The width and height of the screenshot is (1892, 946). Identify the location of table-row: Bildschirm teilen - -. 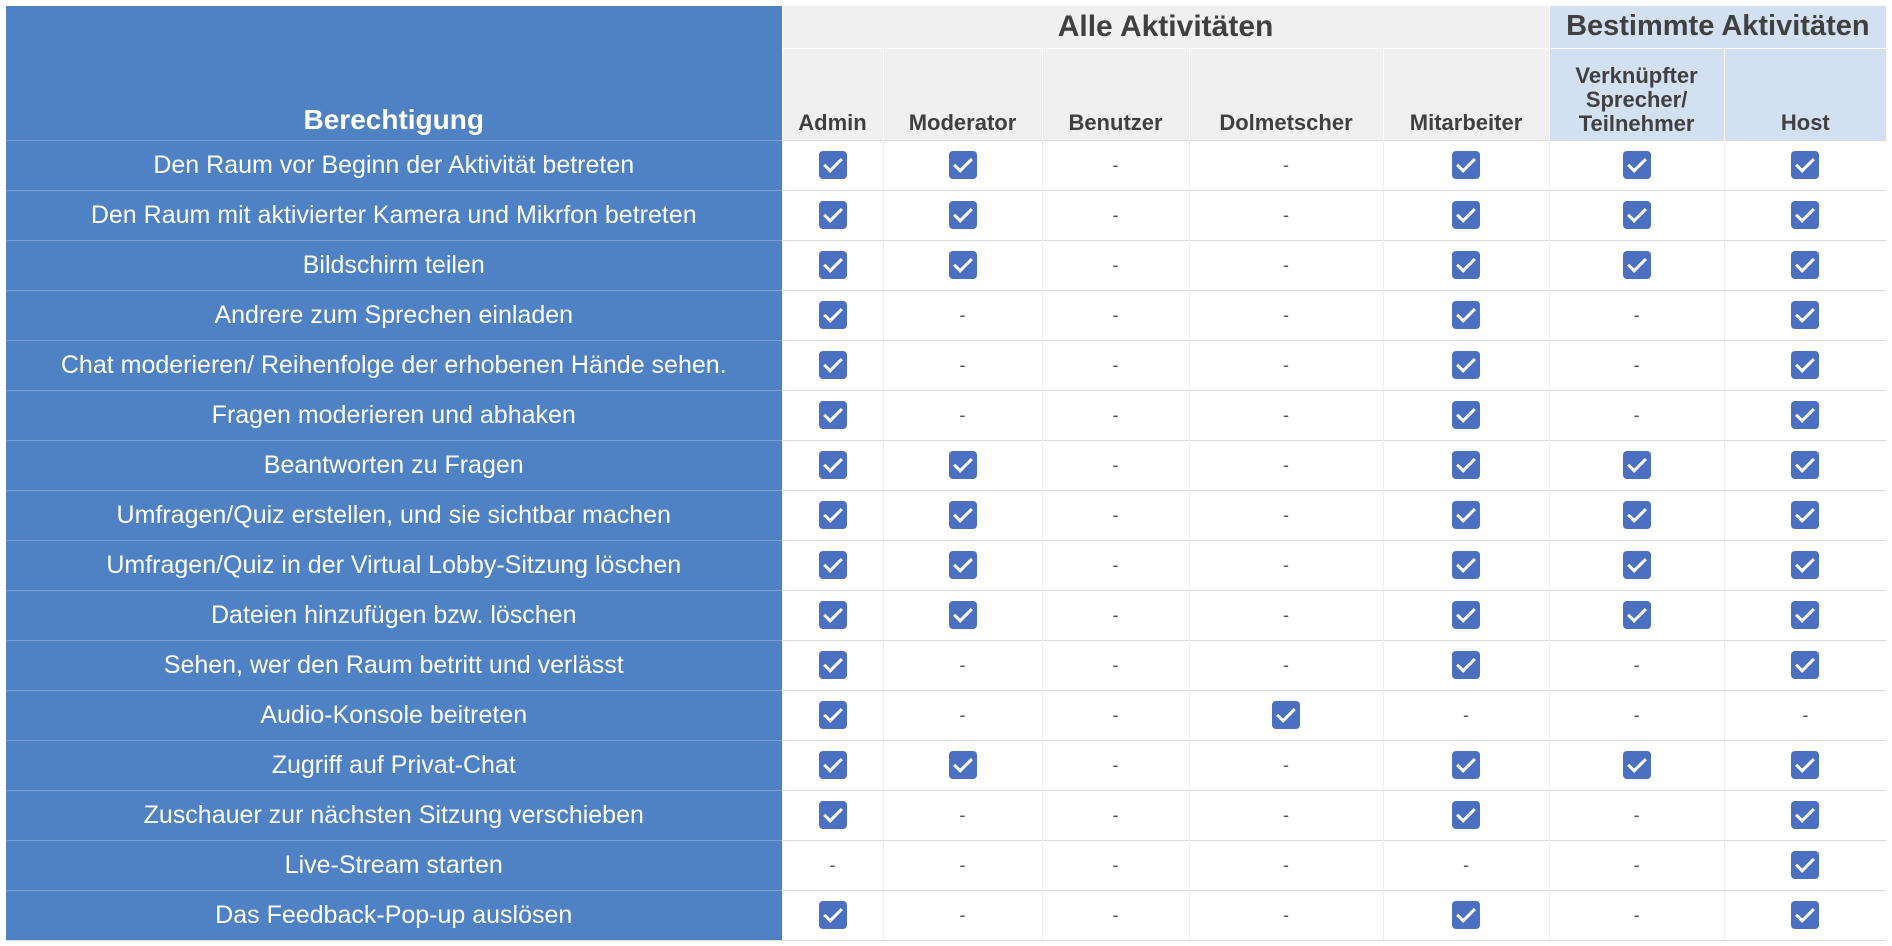
(946, 264).